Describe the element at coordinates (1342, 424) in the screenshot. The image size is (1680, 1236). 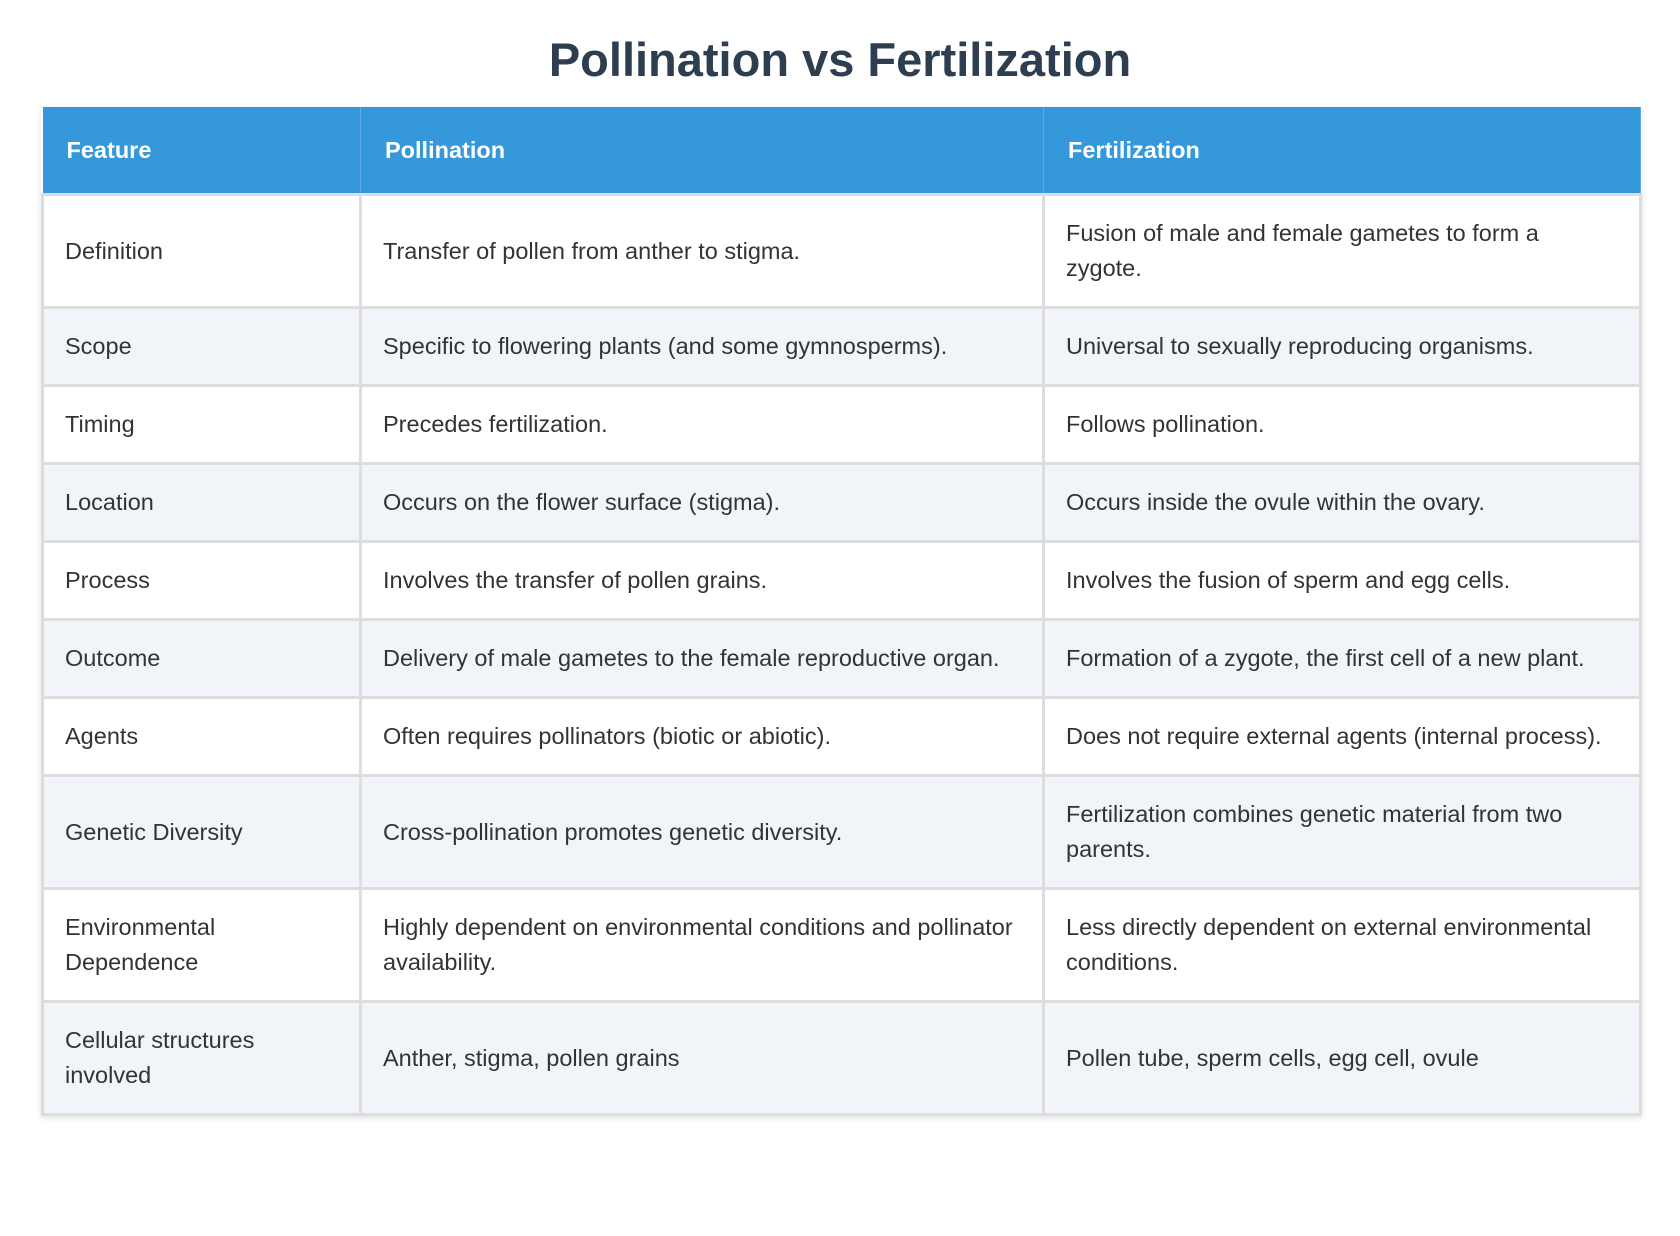
I see `table-cell: Follows pollination.` at that location.